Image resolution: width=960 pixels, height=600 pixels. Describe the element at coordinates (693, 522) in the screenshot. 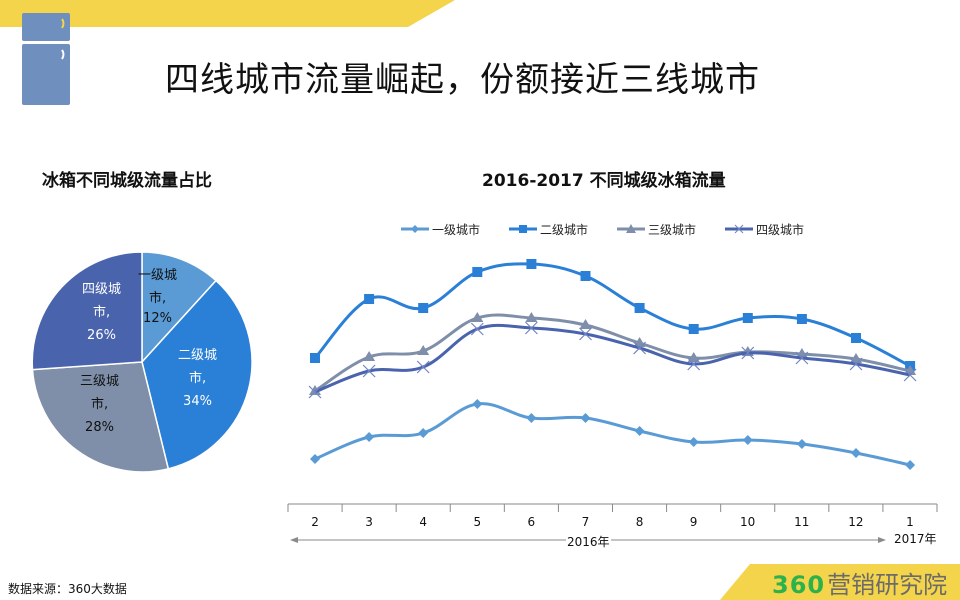

I see `x-tick-label: 9` at that location.